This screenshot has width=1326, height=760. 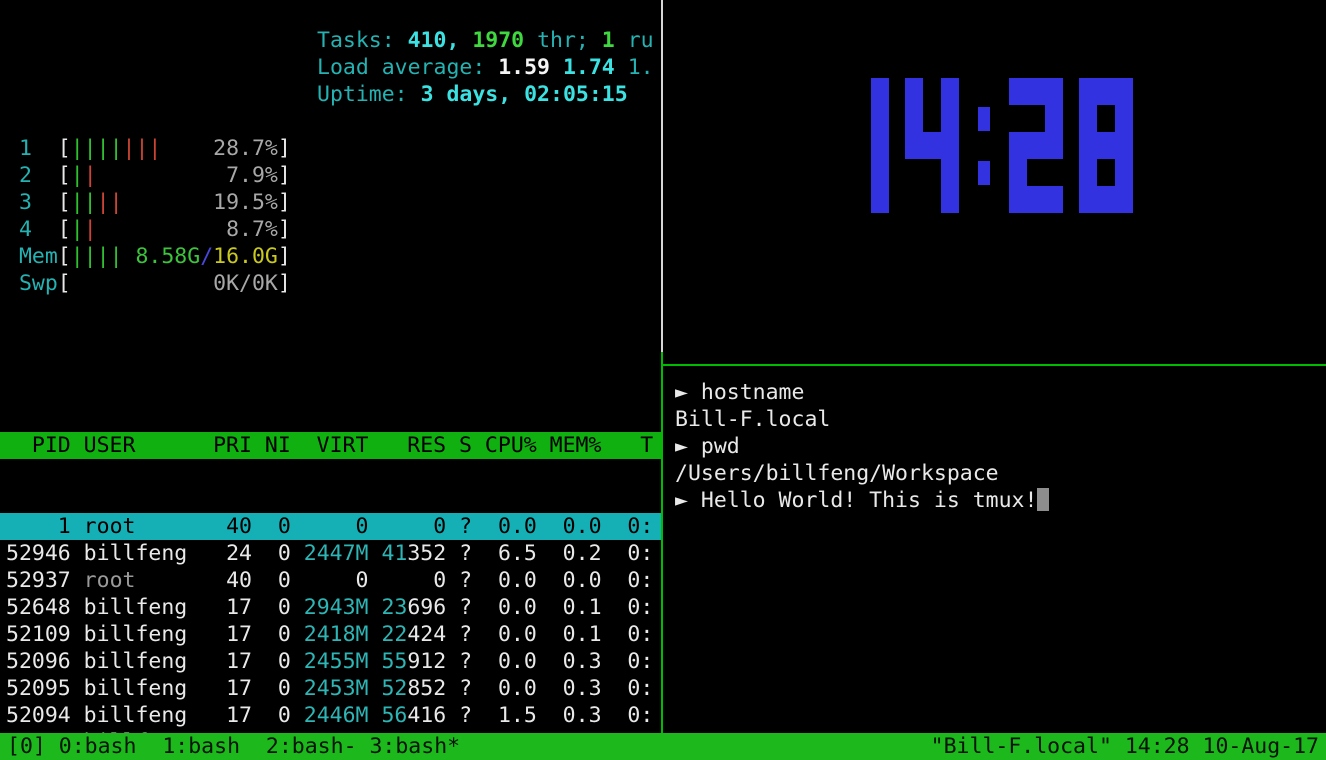 I want to click on load-average-line: Load average: 1.59 1.74 1., so click(x=485, y=67).